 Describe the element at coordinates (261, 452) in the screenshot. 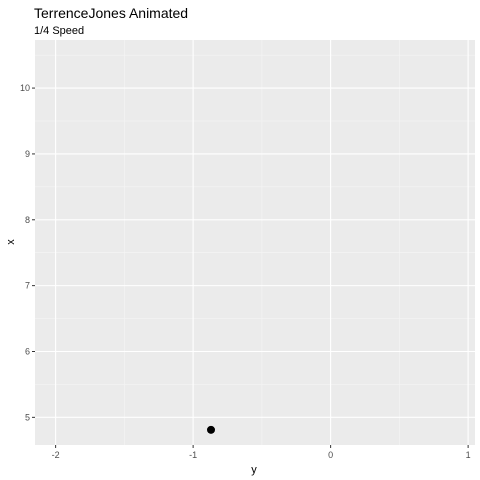

I see `x-axis-ticks: -2 -1 0 1` at that location.